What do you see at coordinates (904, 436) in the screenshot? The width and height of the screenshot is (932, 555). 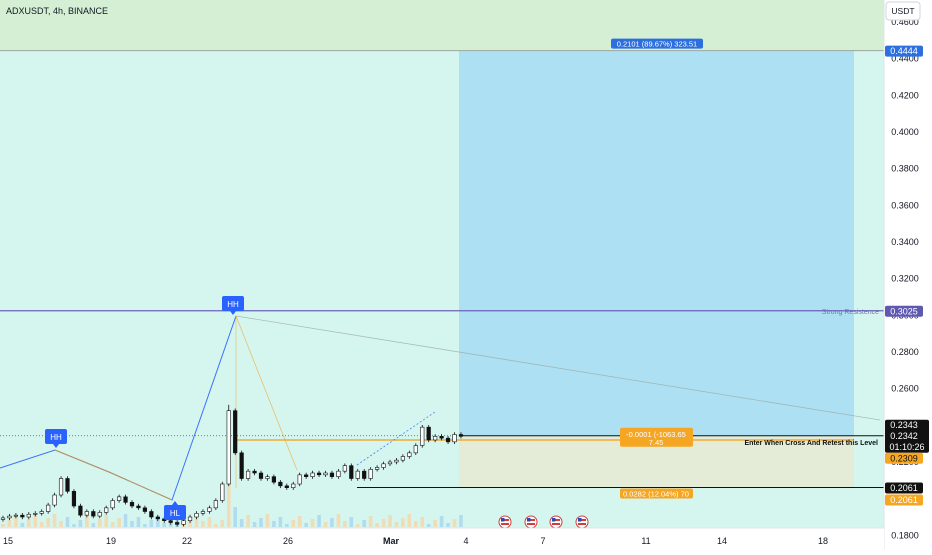 I see `svg-text: 0.2342` at bounding box center [904, 436].